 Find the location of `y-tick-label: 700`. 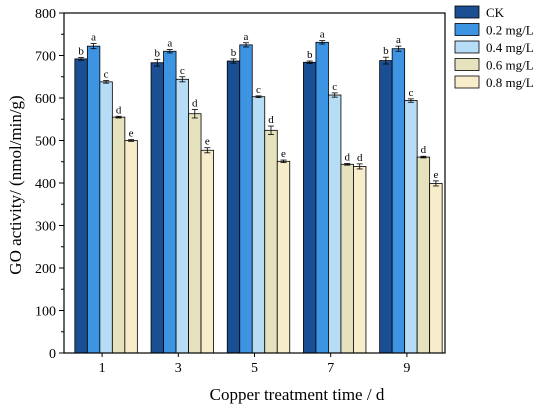

y-tick-label: 700 is located at coordinates (45, 57).